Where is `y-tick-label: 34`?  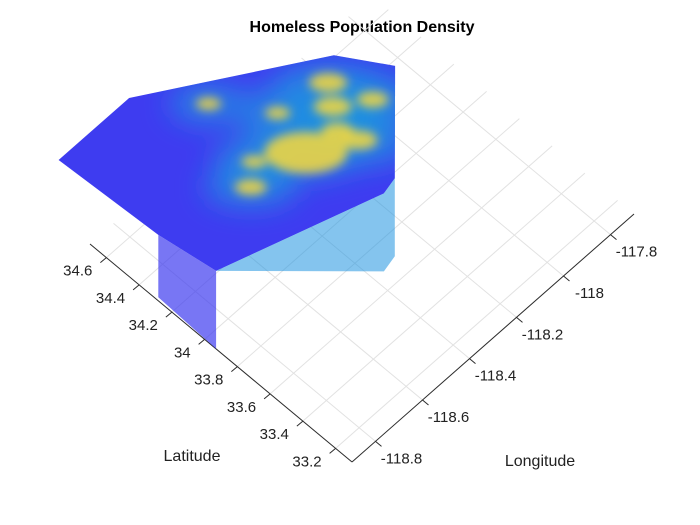 y-tick-label: 34 is located at coordinates (182, 352).